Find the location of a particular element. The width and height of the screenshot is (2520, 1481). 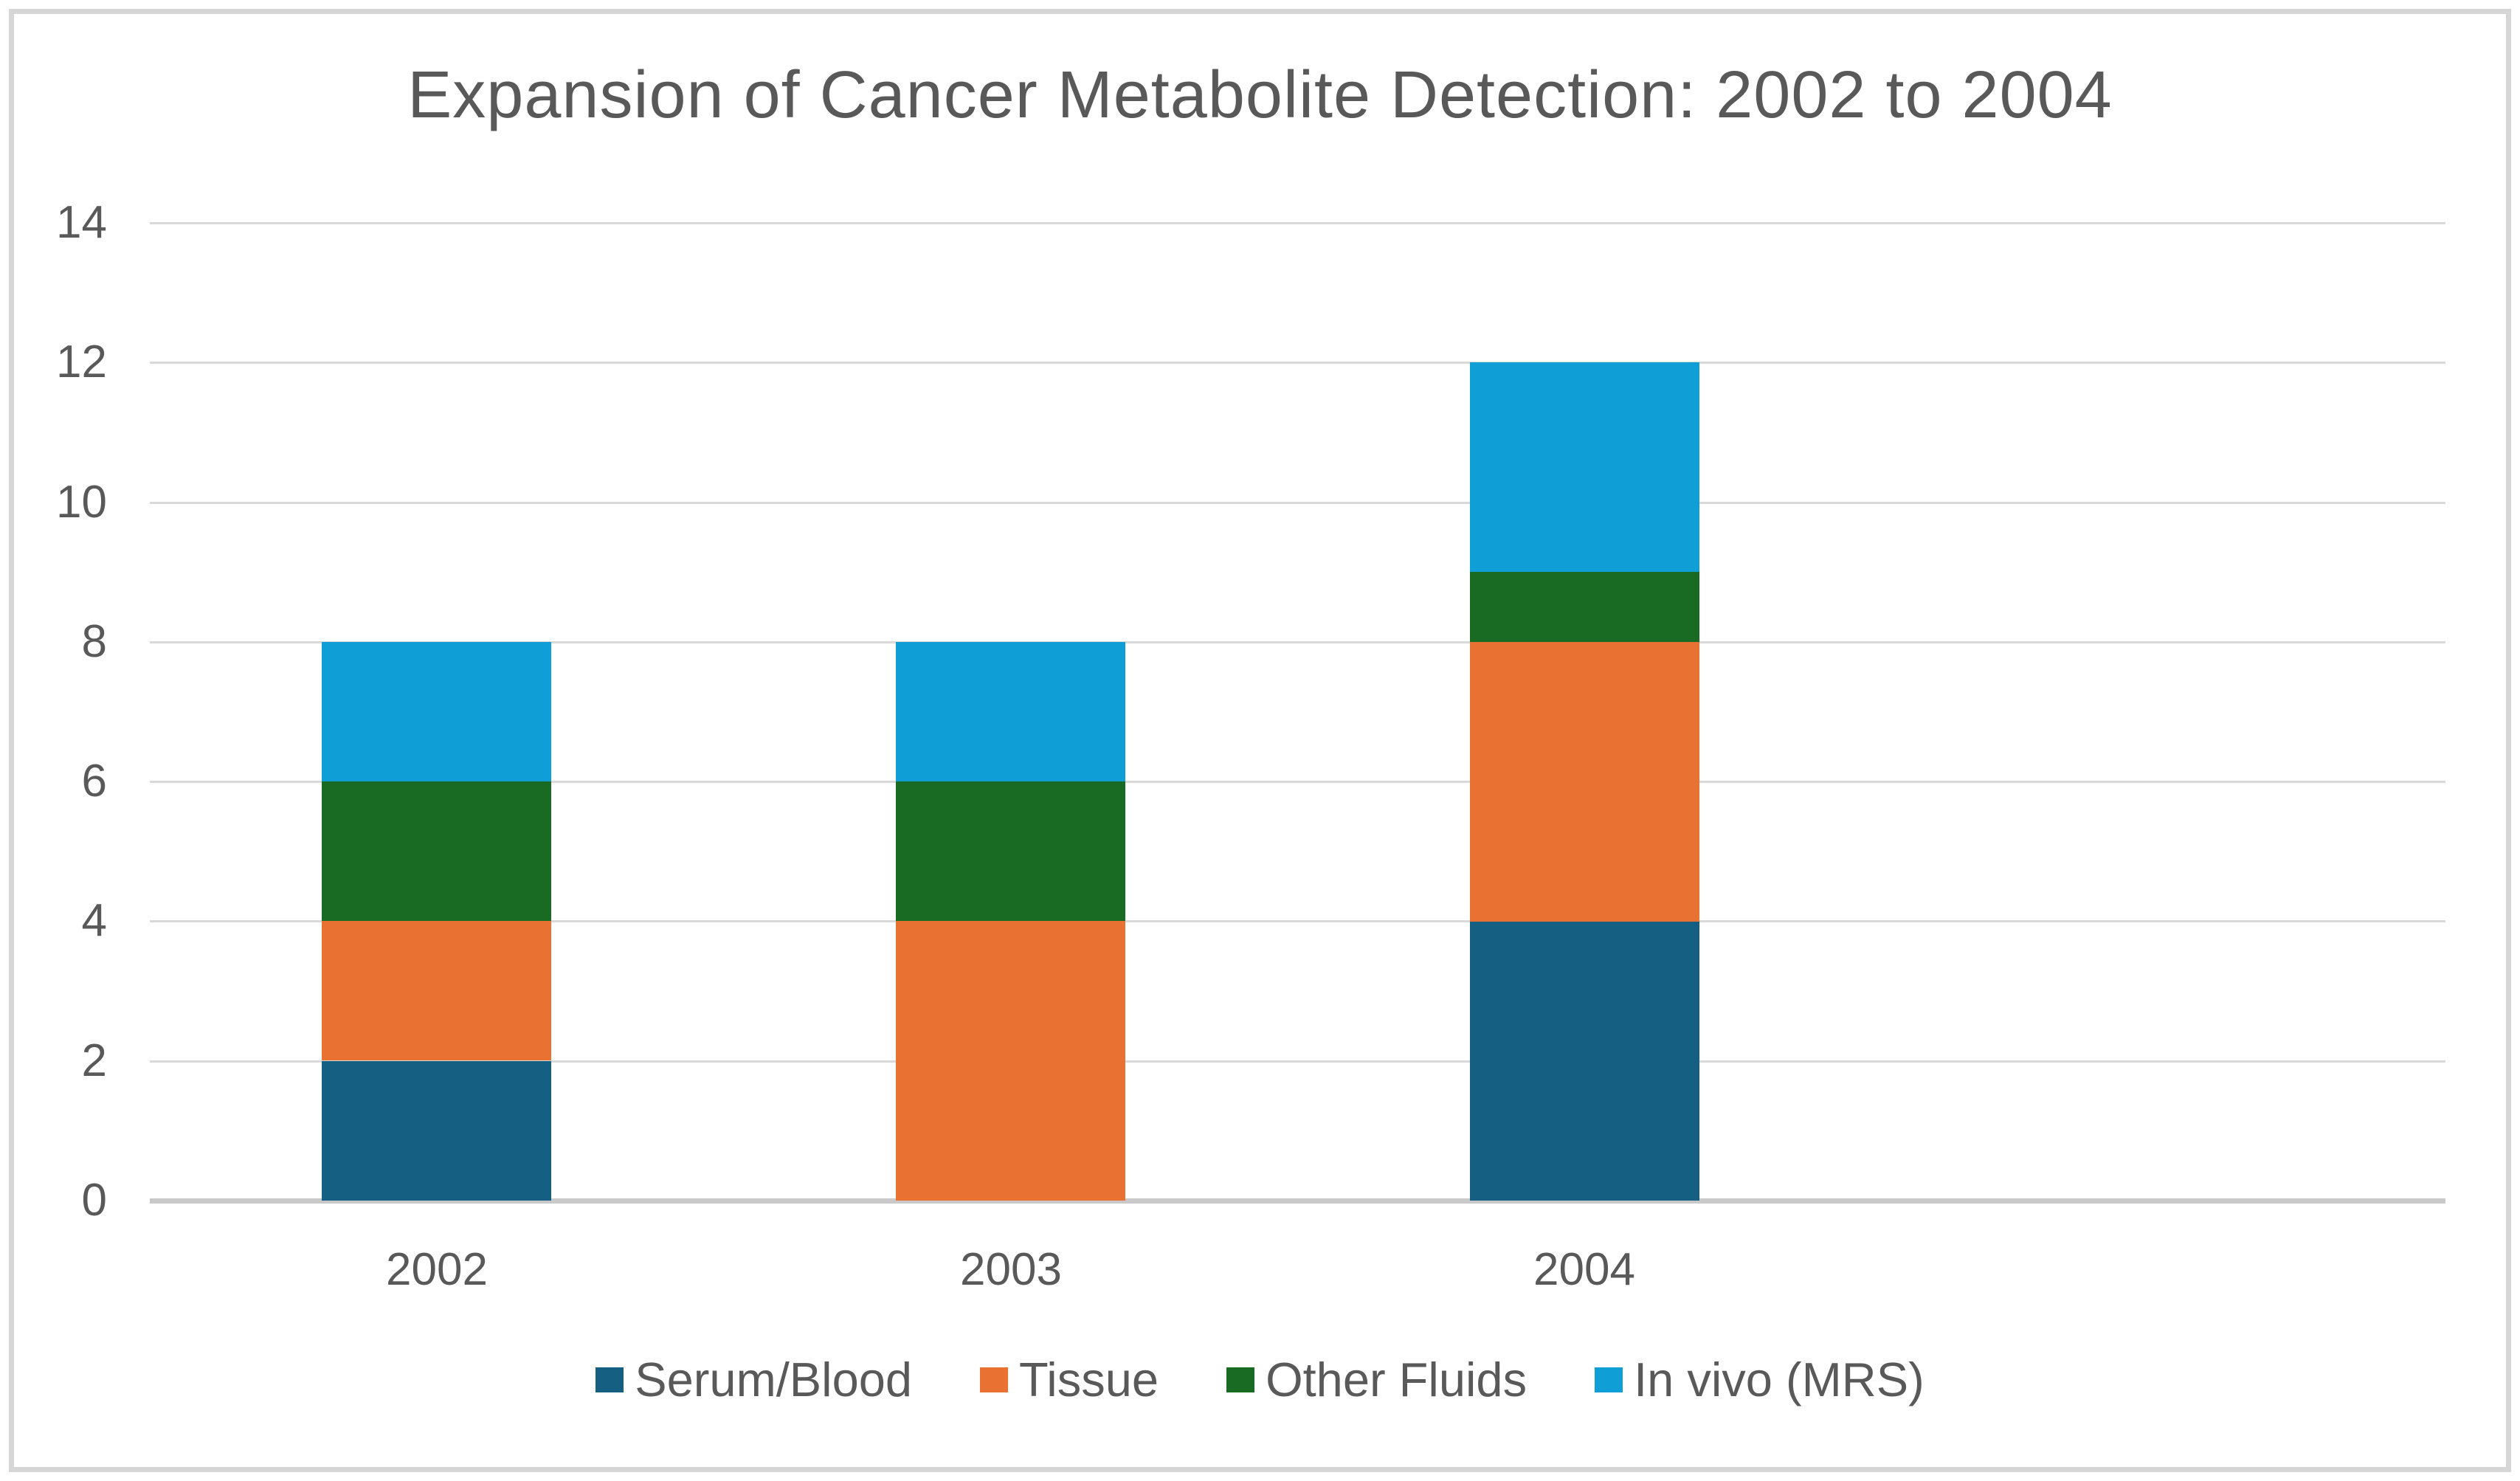

bar-segment-tissue-2003 is located at coordinates (1011, 1061).